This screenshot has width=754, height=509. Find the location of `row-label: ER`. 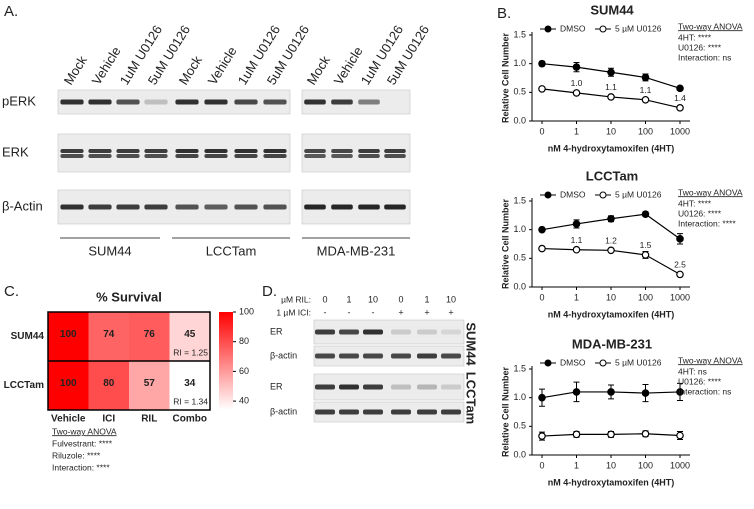

row-label: ER is located at coordinates (276, 331).